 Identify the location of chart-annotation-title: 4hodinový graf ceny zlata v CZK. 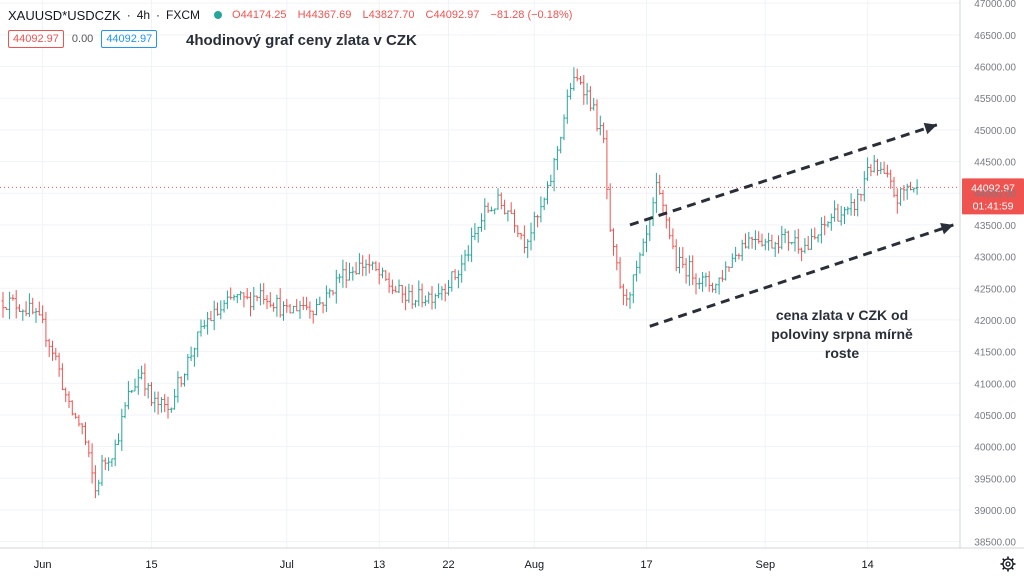
(301, 40).